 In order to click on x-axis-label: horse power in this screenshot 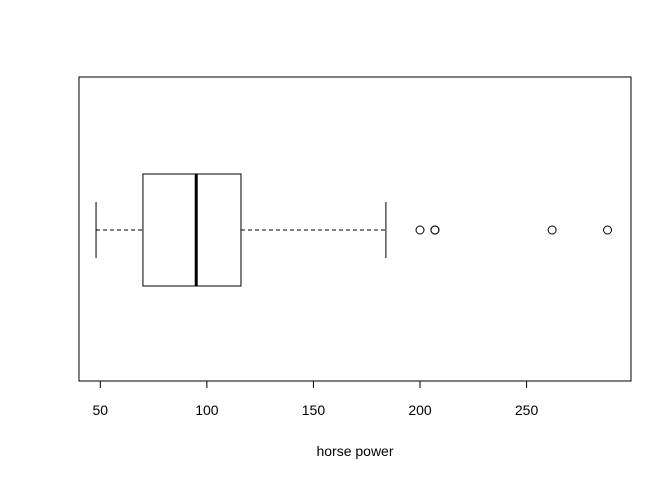, I will do `click(354, 451)`.